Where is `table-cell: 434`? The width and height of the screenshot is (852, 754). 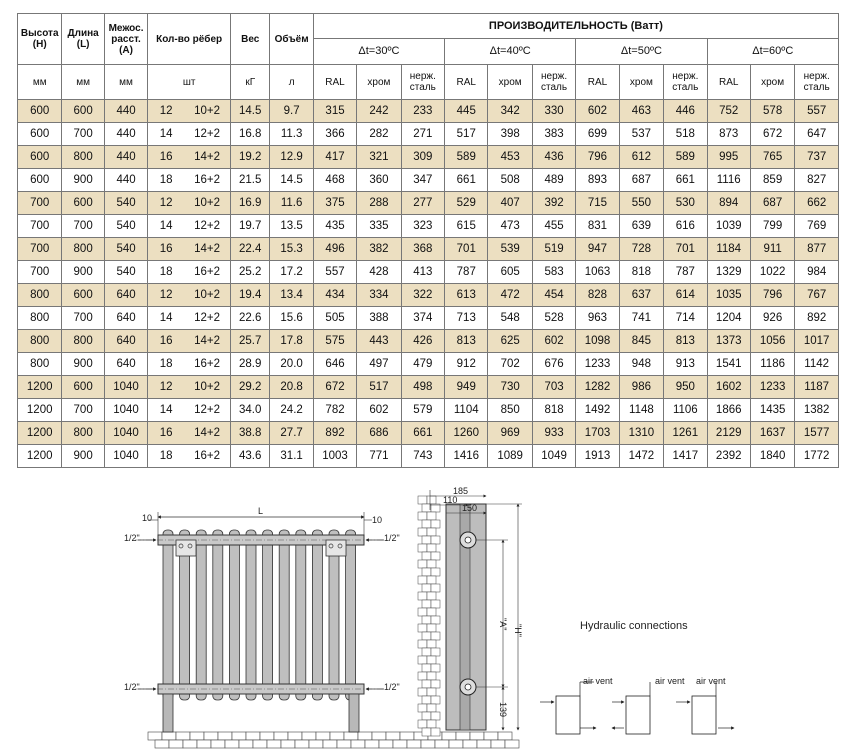 table-cell: 434 is located at coordinates (335, 295).